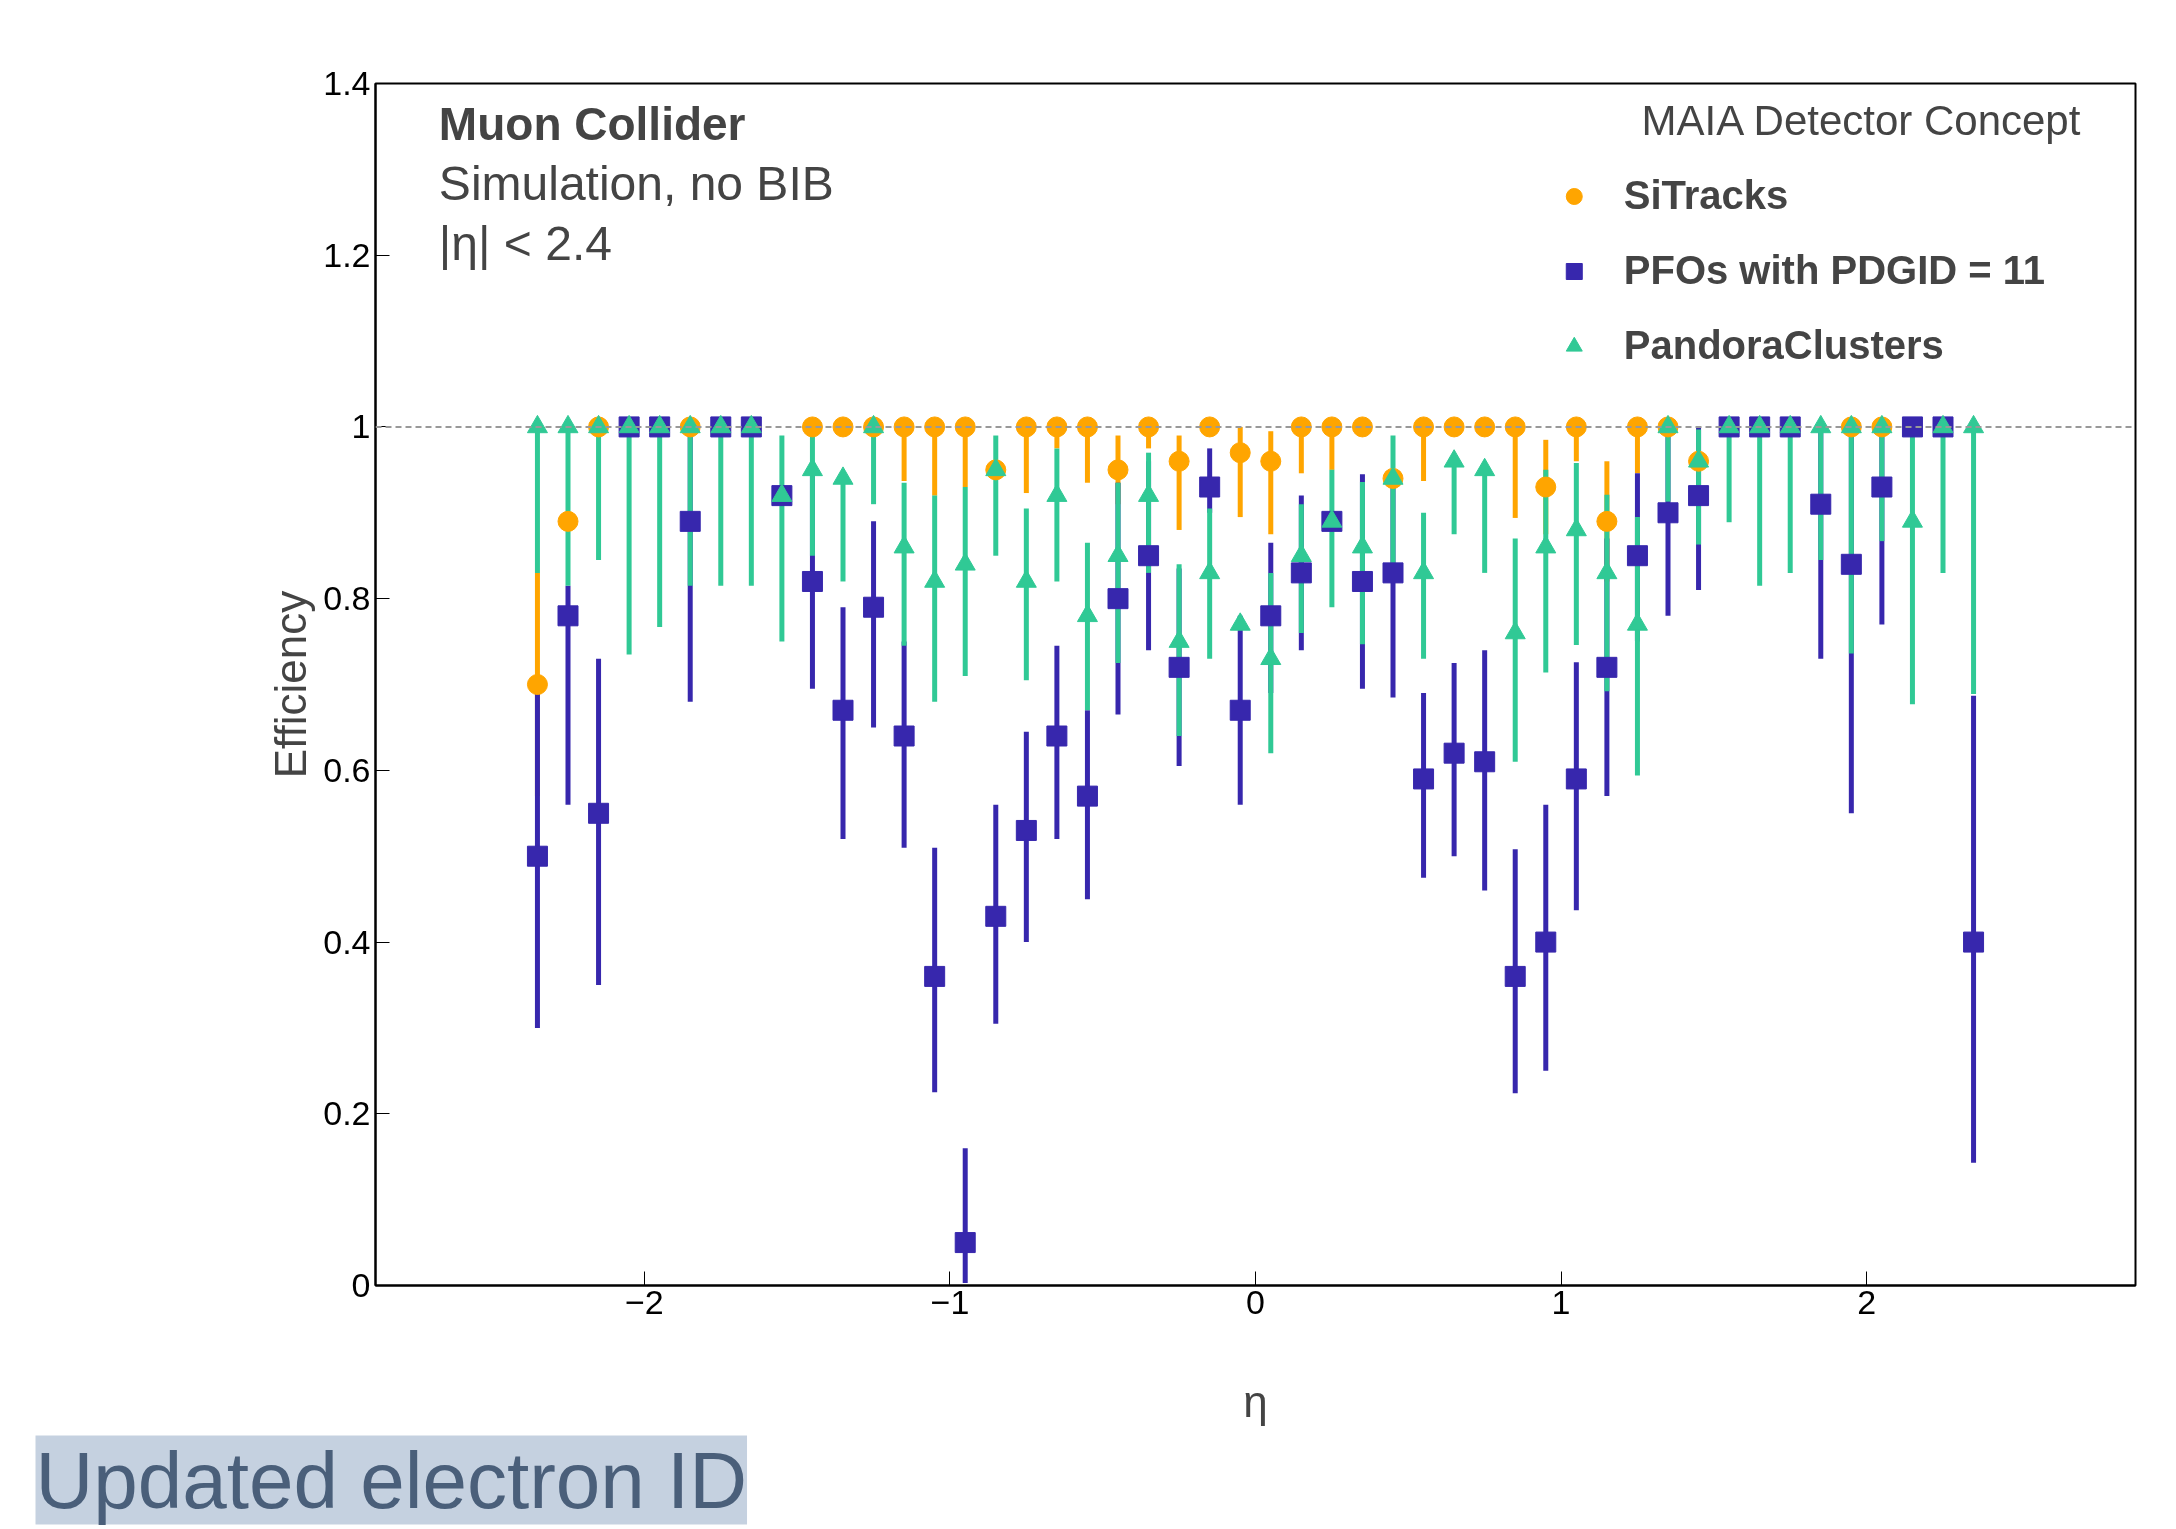  I want to click on legend-label: PandoraClusters, so click(1783, 345).